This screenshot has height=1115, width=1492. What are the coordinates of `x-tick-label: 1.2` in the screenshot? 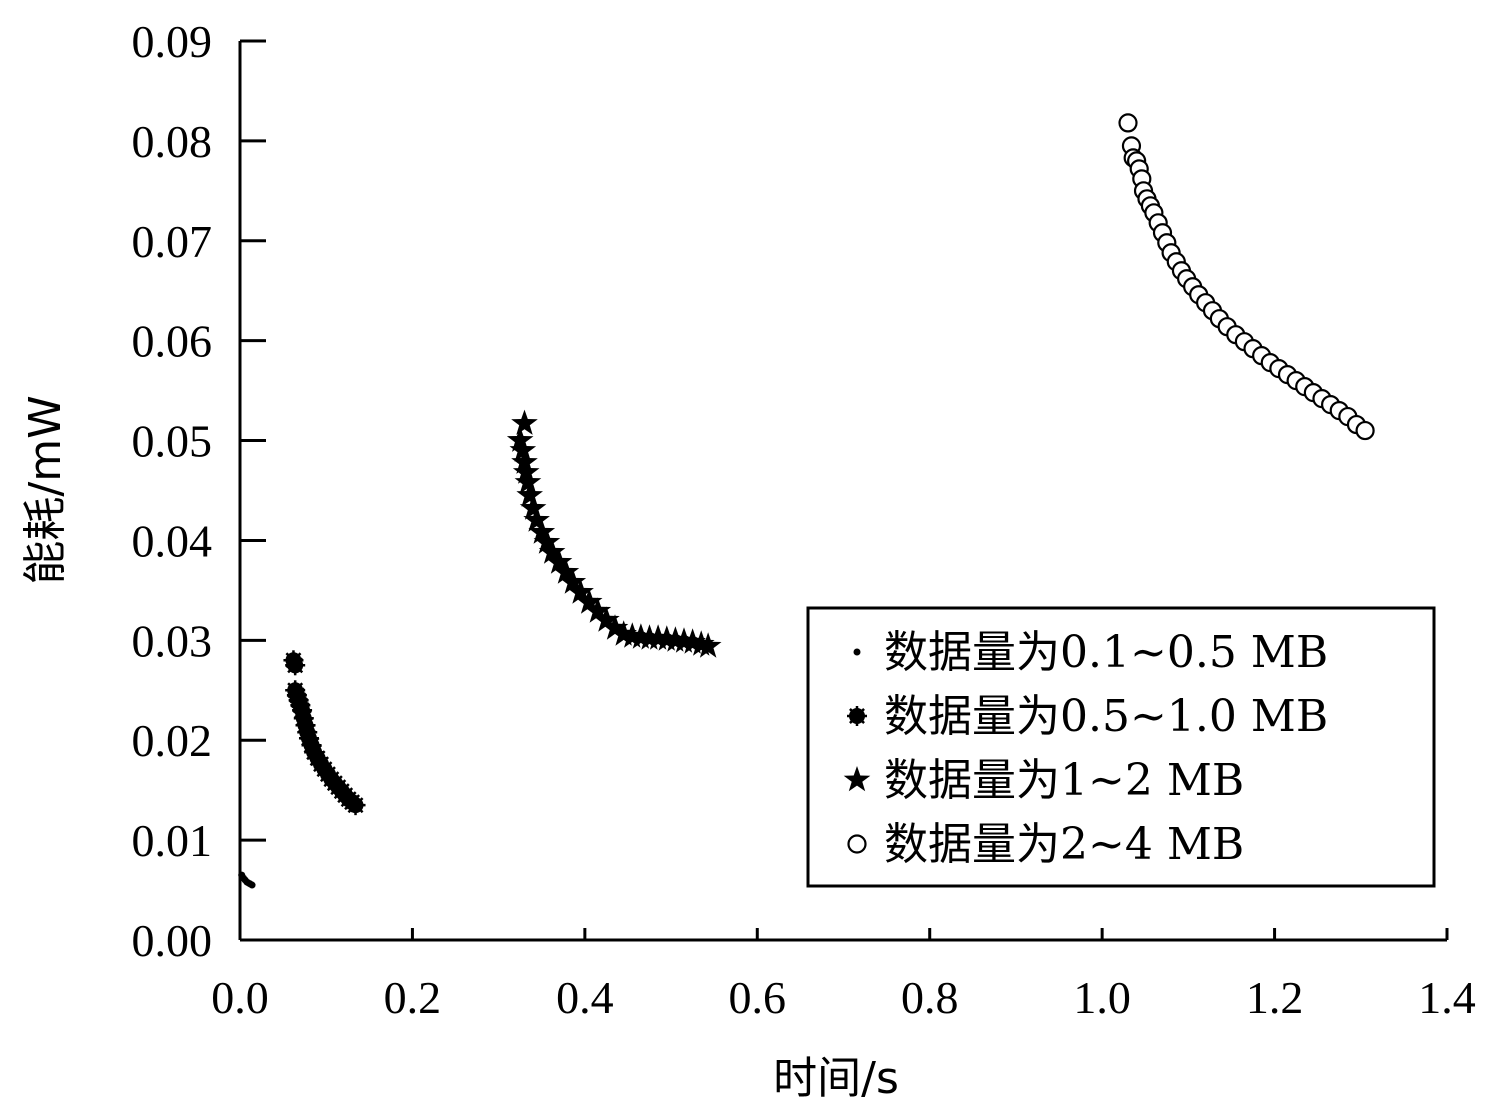 It's located at (1275, 997).